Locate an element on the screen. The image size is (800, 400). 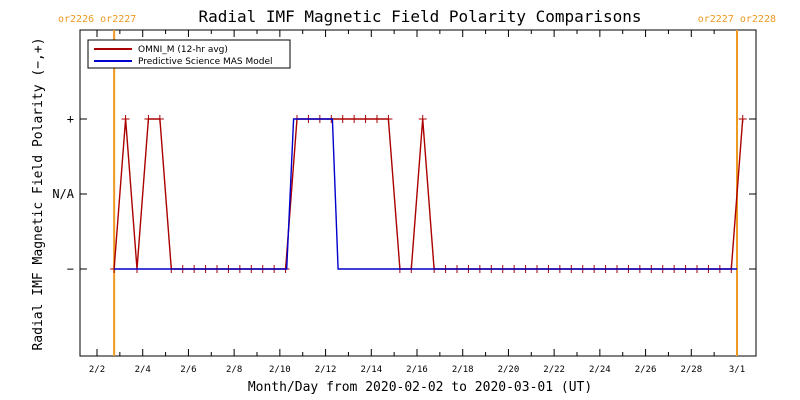
x-tick-label: 2/26 is located at coordinates (646, 370).